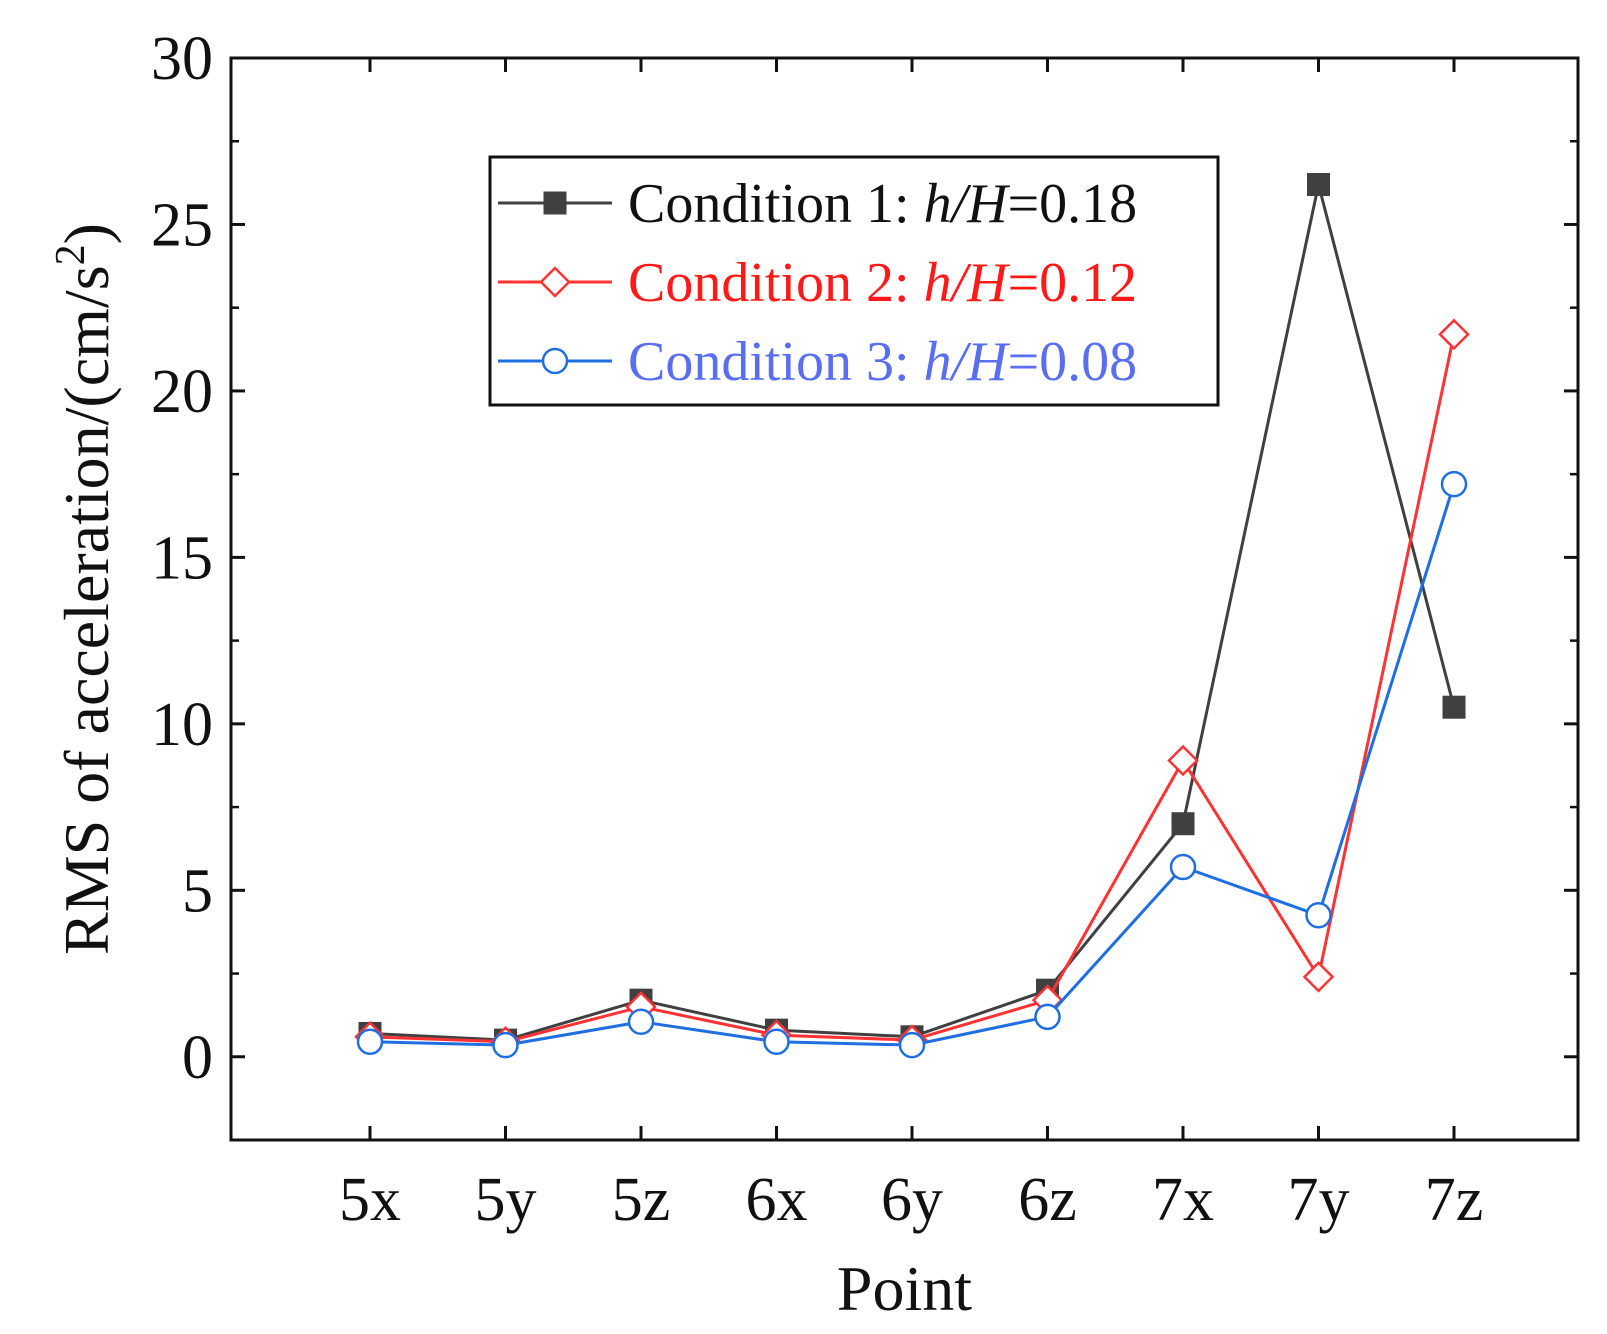  What do you see at coordinates (1183, 867) in the screenshot?
I see `series-3-point-7x` at bounding box center [1183, 867].